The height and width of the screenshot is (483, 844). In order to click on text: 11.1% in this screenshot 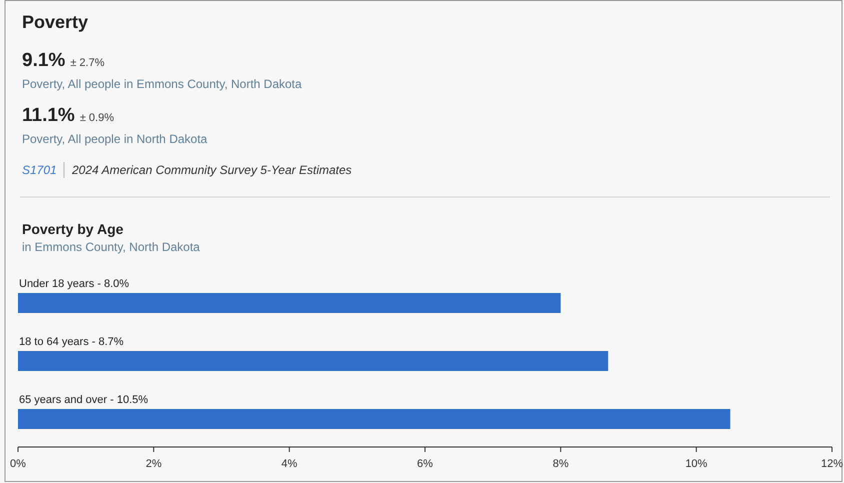, I will do `click(48, 115)`.